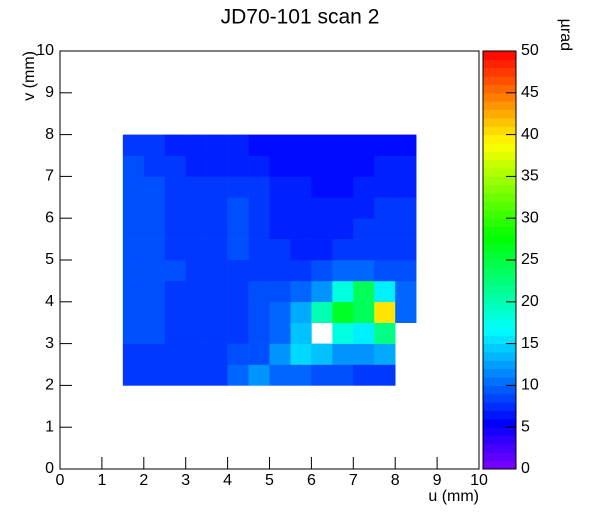 This screenshot has height=522, width=601. What do you see at coordinates (530, 92) in the screenshot?
I see `colorbar-tick-label: 45` at bounding box center [530, 92].